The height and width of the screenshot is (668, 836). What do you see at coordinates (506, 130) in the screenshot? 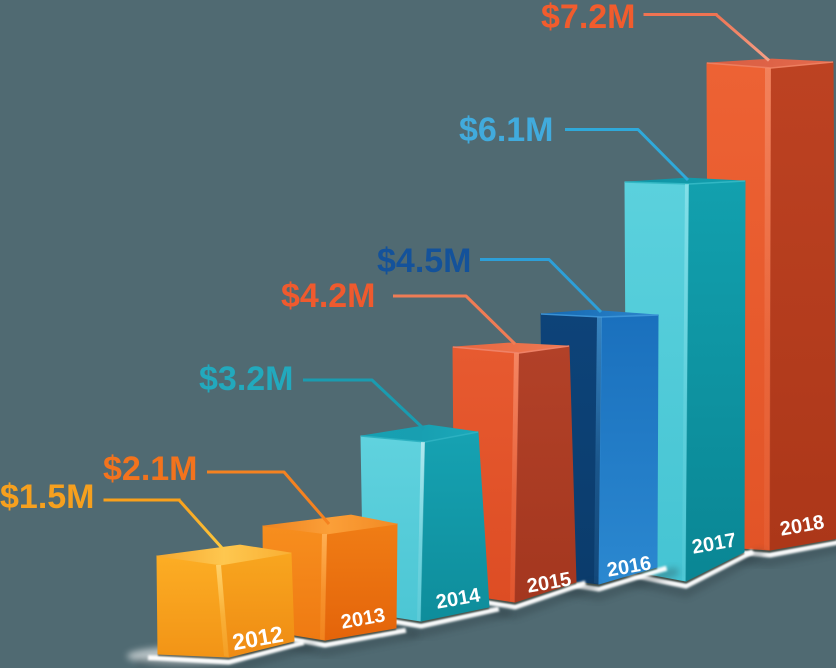
I see `svg-text: $6.1M` at bounding box center [506, 130].